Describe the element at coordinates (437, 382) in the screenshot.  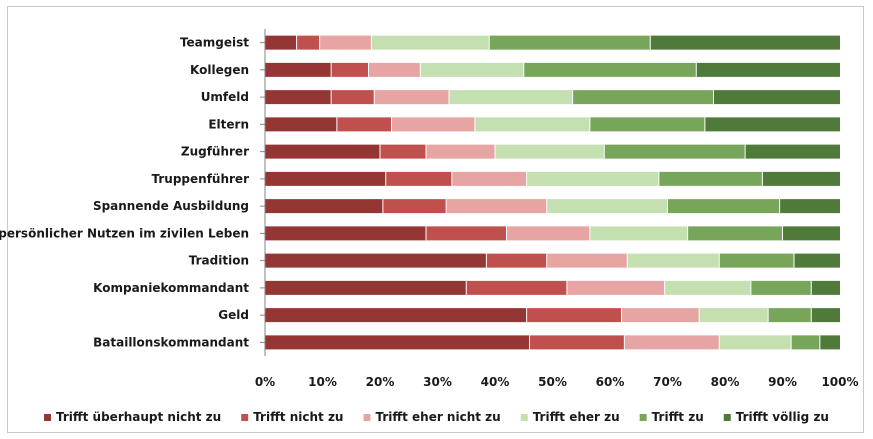
I see `x-tick-label: 30%` at that location.